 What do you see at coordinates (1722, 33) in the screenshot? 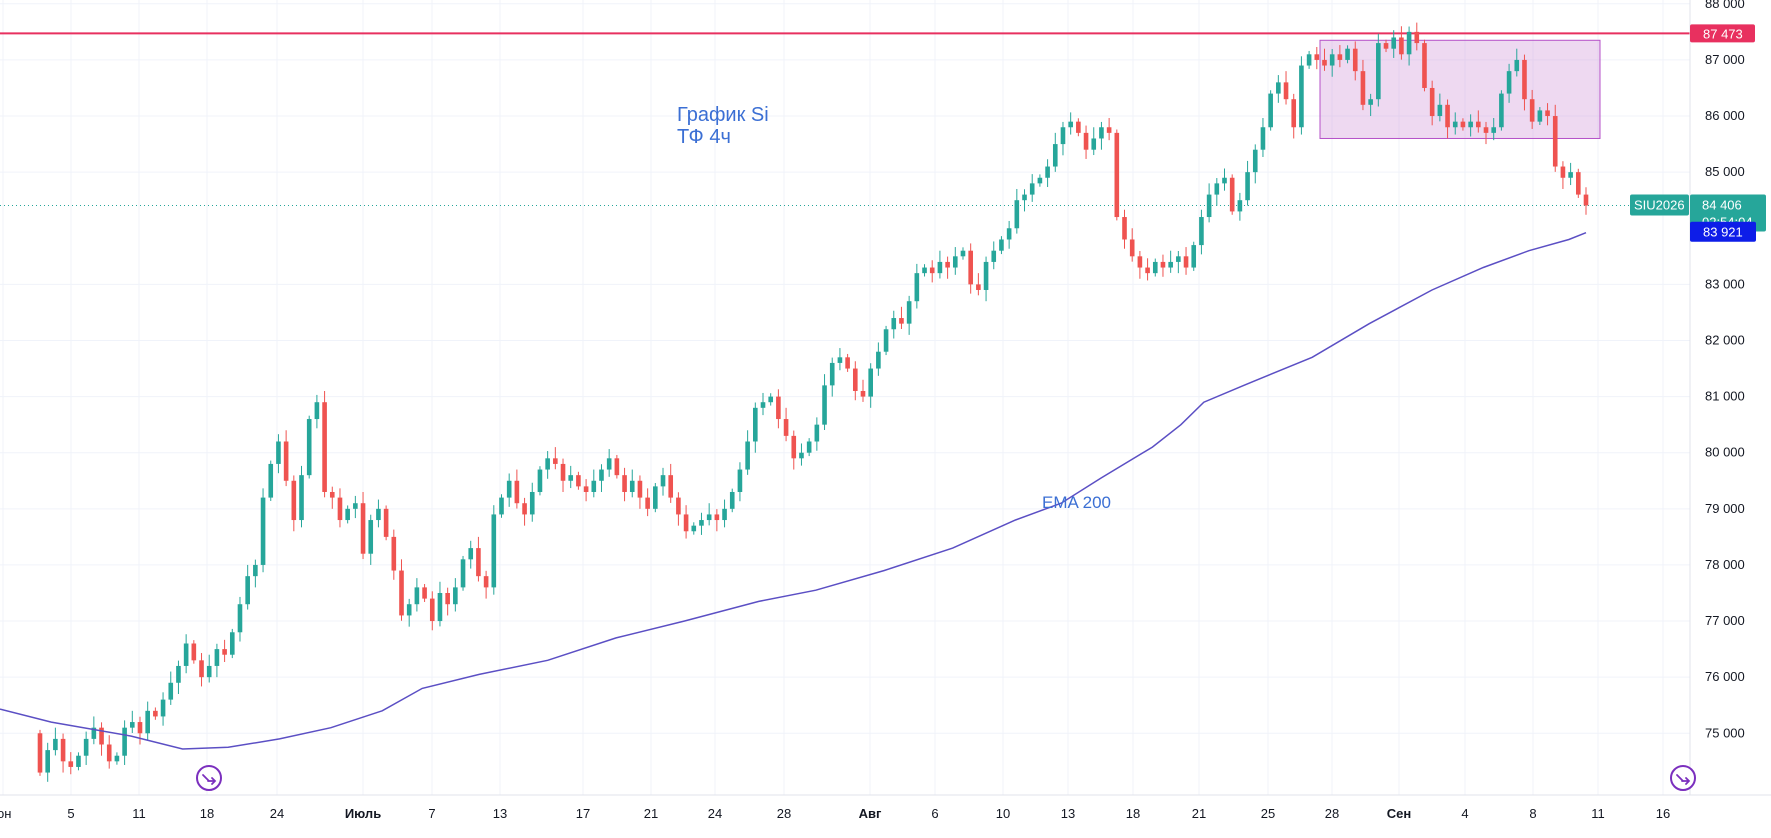
I see `resistance-price-tag` at bounding box center [1722, 33].